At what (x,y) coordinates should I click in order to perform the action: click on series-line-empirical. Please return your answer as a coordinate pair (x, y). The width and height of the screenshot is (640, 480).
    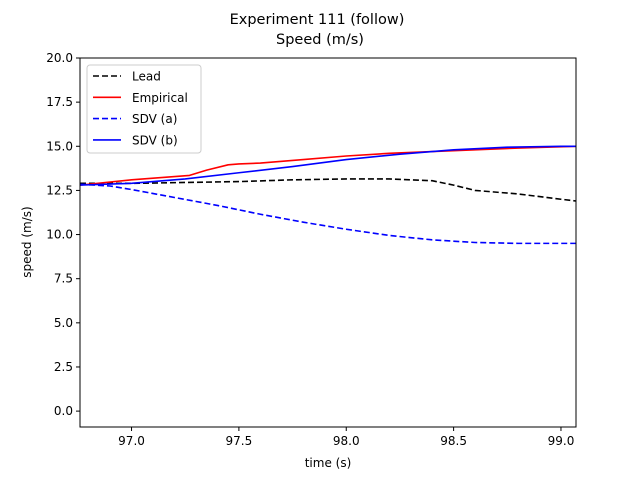
    Looking at the image, I should click on (328, 165).